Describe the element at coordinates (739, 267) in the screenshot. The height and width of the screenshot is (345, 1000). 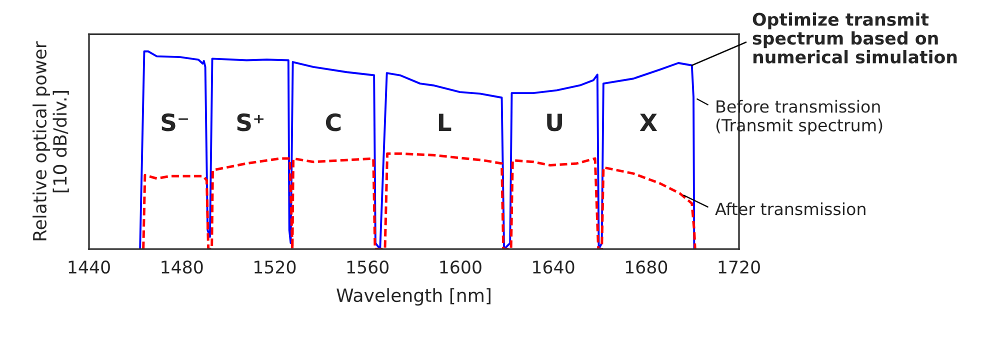
I see `x-tick-label: 1720` at that location.